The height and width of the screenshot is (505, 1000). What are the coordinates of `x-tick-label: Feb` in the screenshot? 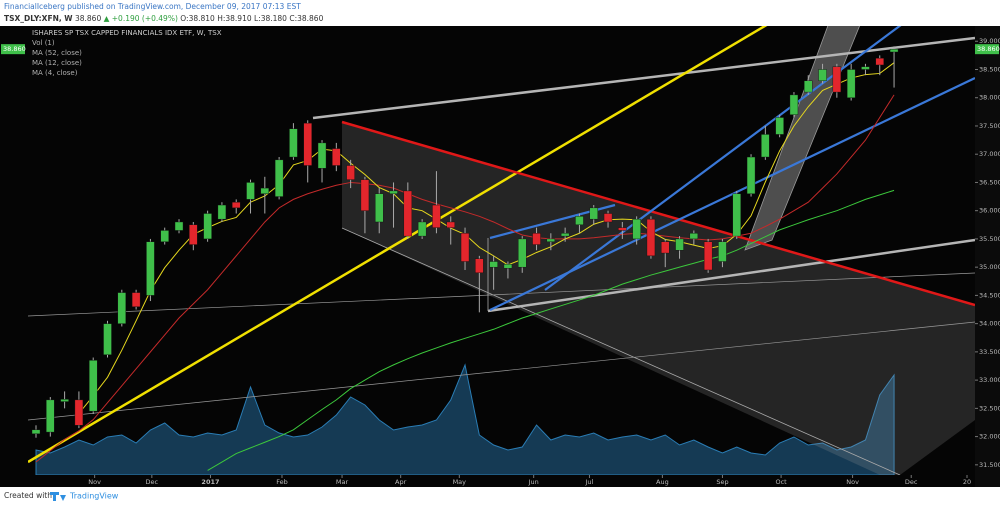 It's located at (282, 482).